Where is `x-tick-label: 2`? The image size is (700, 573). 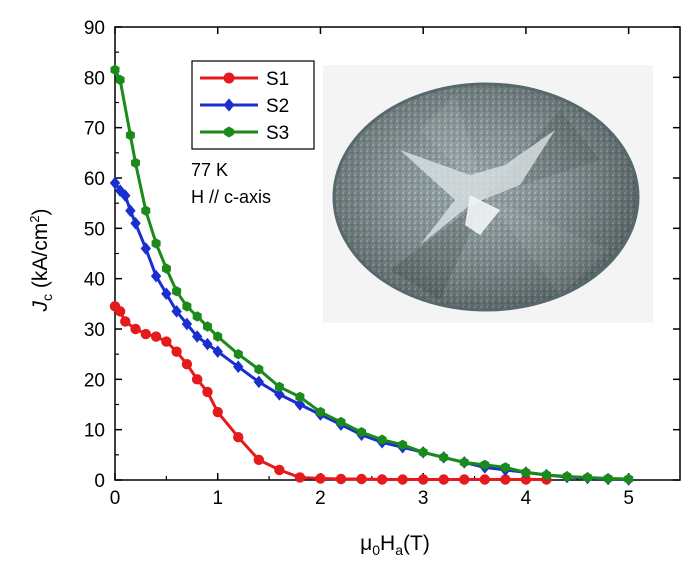
x-tick-label: 2 is located at coordinates (320, 498).